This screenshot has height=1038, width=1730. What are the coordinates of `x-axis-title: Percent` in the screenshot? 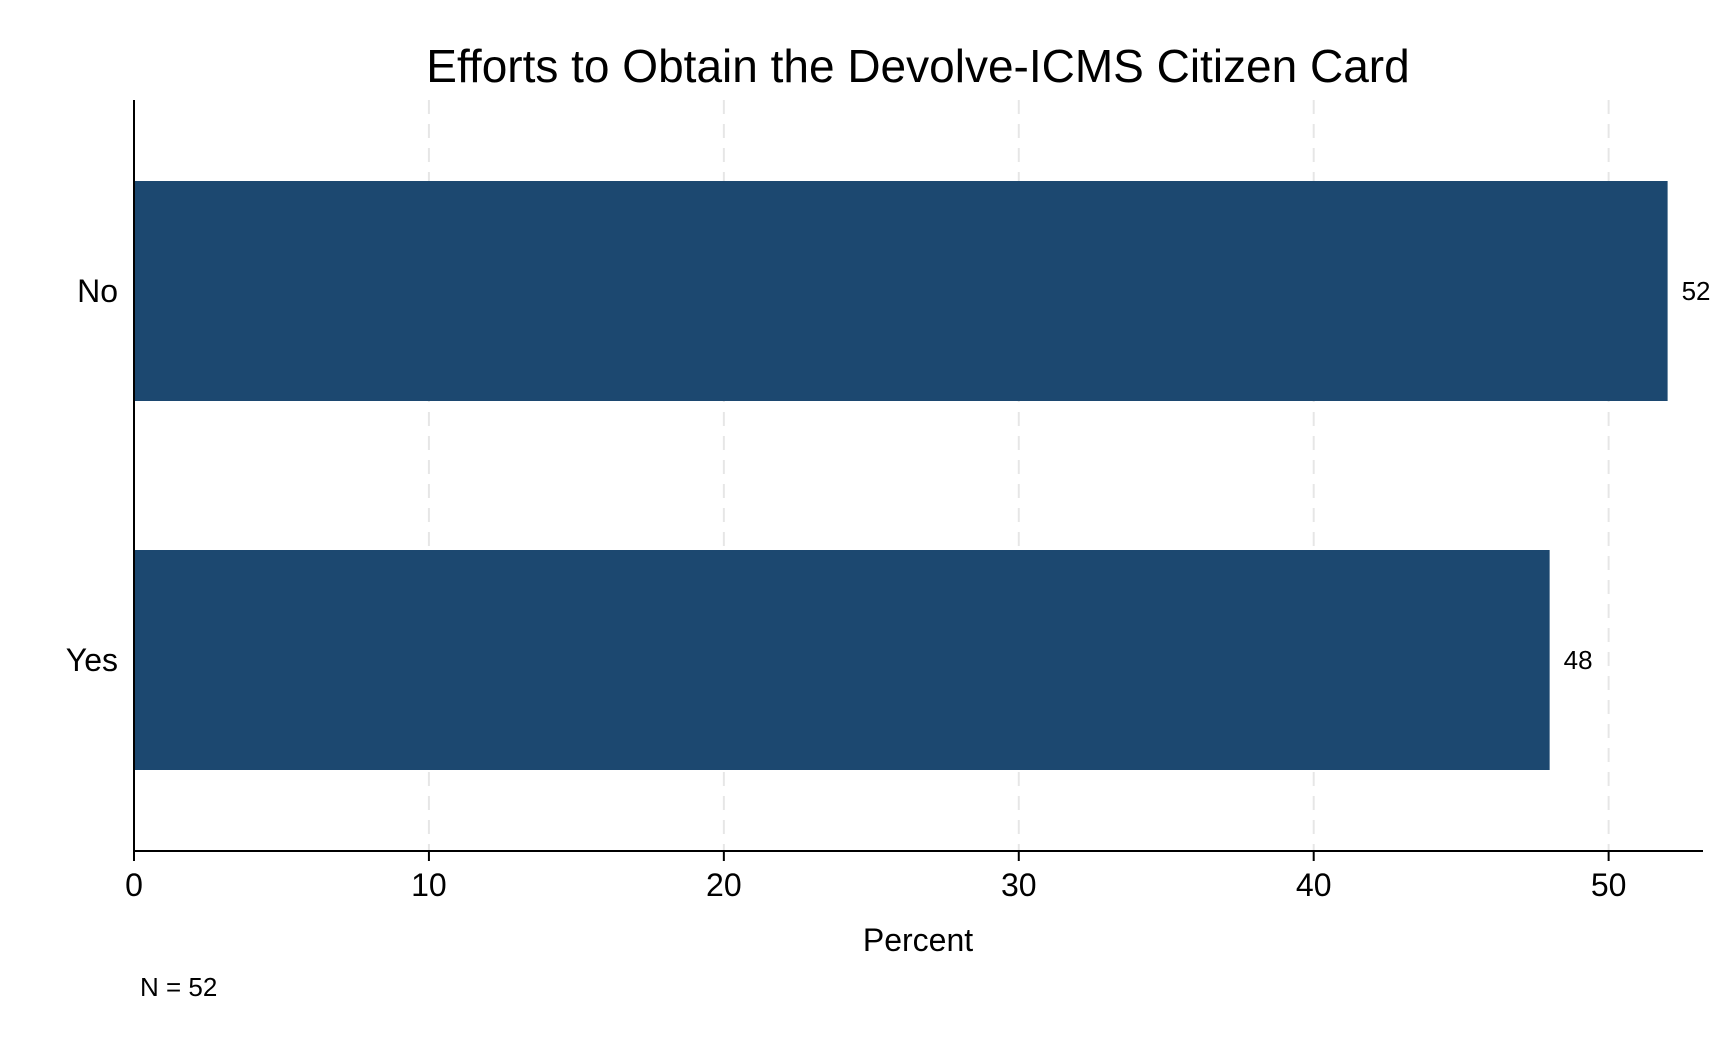 It's located at (918, 940).